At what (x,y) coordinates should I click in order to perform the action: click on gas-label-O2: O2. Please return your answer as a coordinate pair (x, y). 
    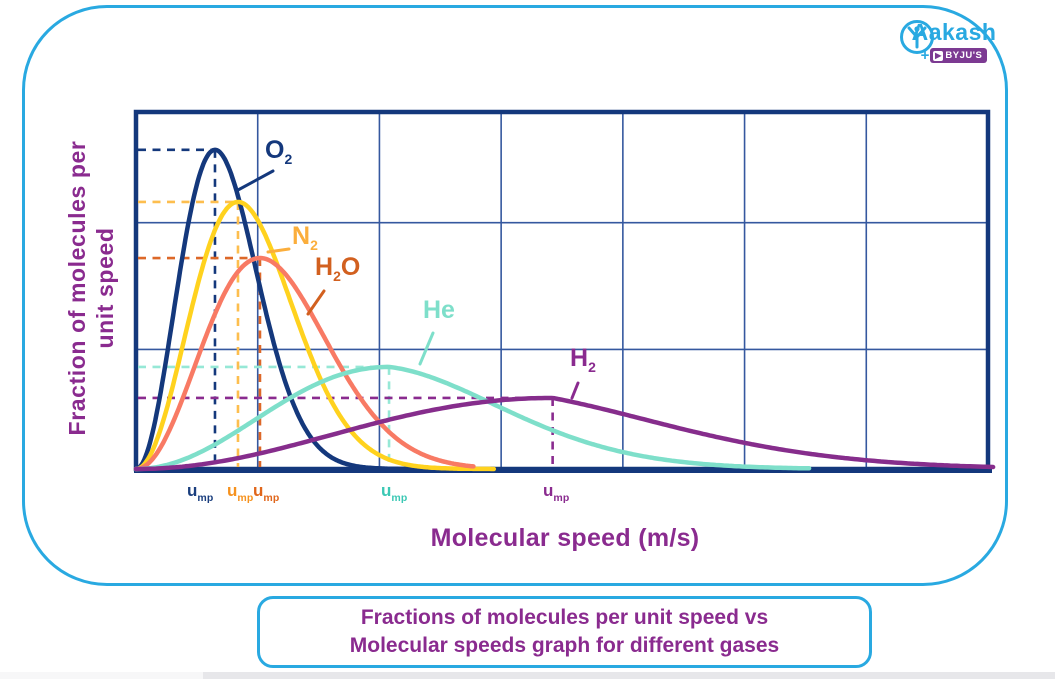
    Looking at the image, I should click on (279, 151).